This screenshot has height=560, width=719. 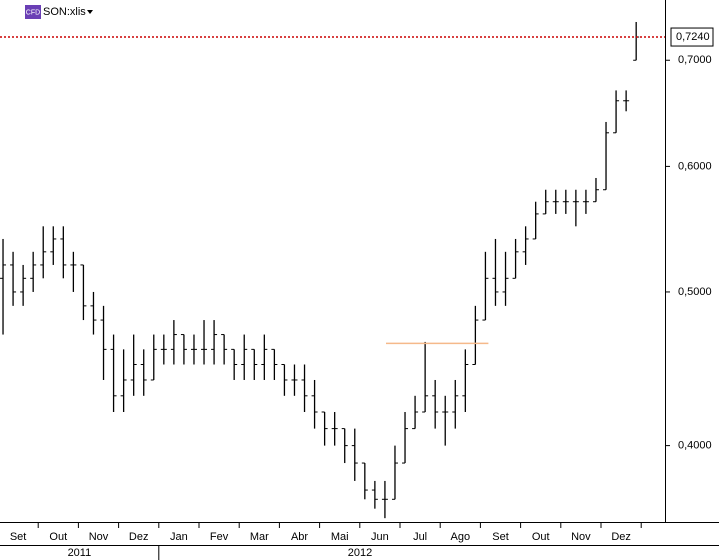 I want to click on year-label: 2012, so click(x=360, y=553).